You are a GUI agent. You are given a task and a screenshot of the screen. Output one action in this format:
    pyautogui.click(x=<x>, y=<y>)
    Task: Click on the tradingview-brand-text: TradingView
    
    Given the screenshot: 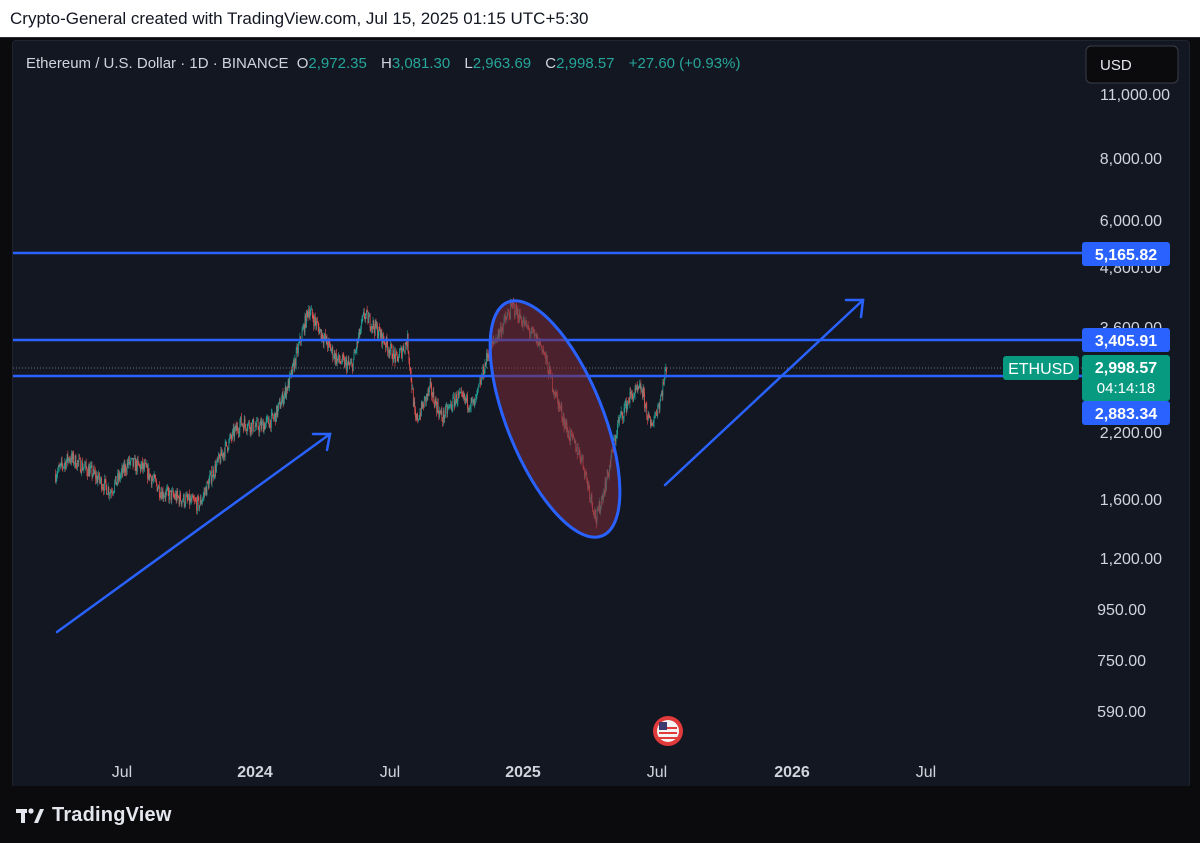 What is the action you would take?
    pyautogui.click(x=112, y=815)
    